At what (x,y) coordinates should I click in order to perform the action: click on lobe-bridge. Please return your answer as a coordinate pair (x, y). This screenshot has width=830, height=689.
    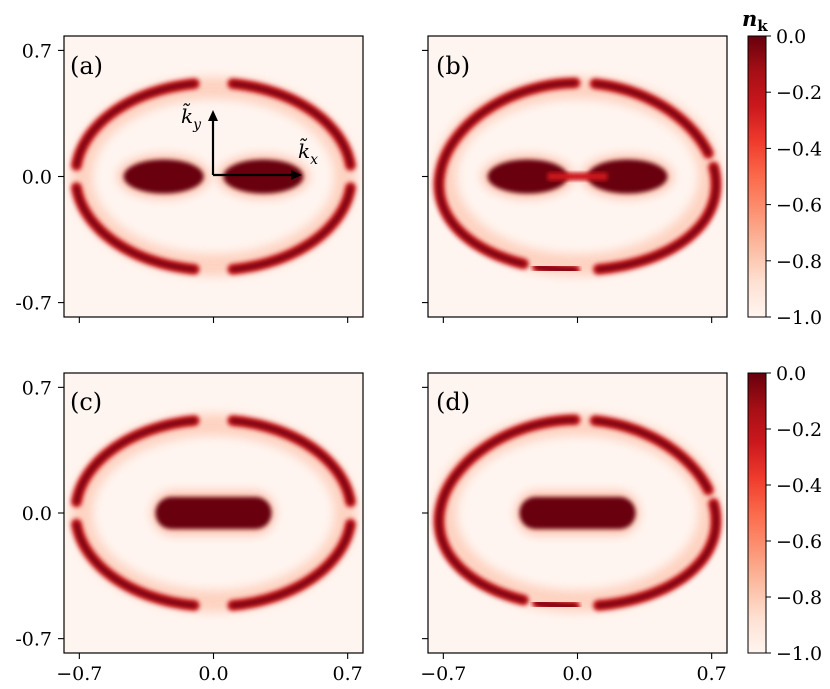
    Looking at the image, I should click on (577, 176).